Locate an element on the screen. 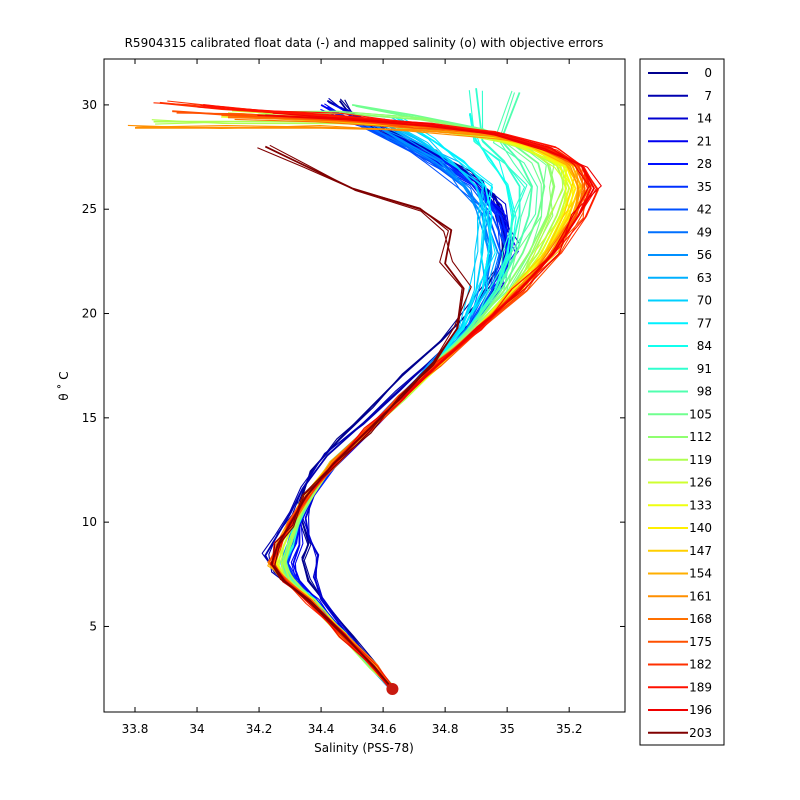  legend-item: 42 is located at coordinates (680, 210).